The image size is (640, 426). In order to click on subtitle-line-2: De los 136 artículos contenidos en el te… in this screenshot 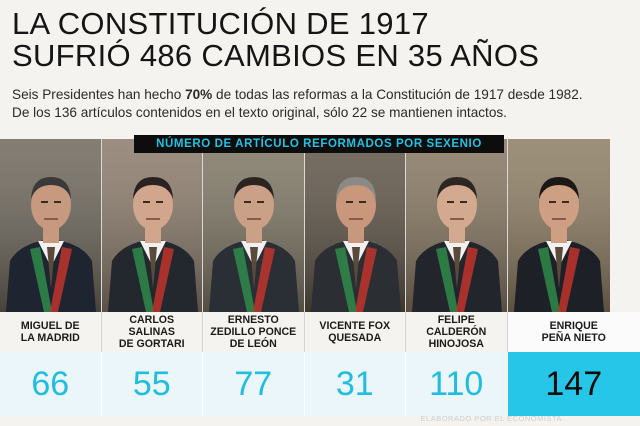, I will do `click(259, 112)`.